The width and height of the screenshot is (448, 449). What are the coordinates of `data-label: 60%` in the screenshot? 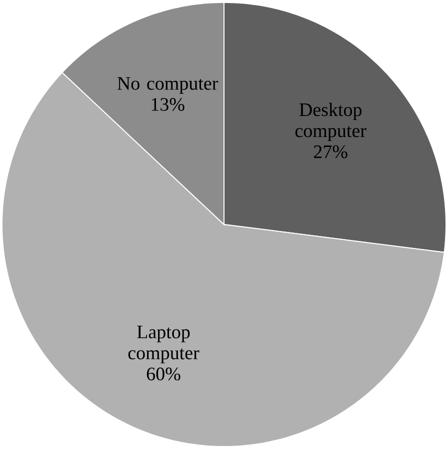 It's located at (163, 374).